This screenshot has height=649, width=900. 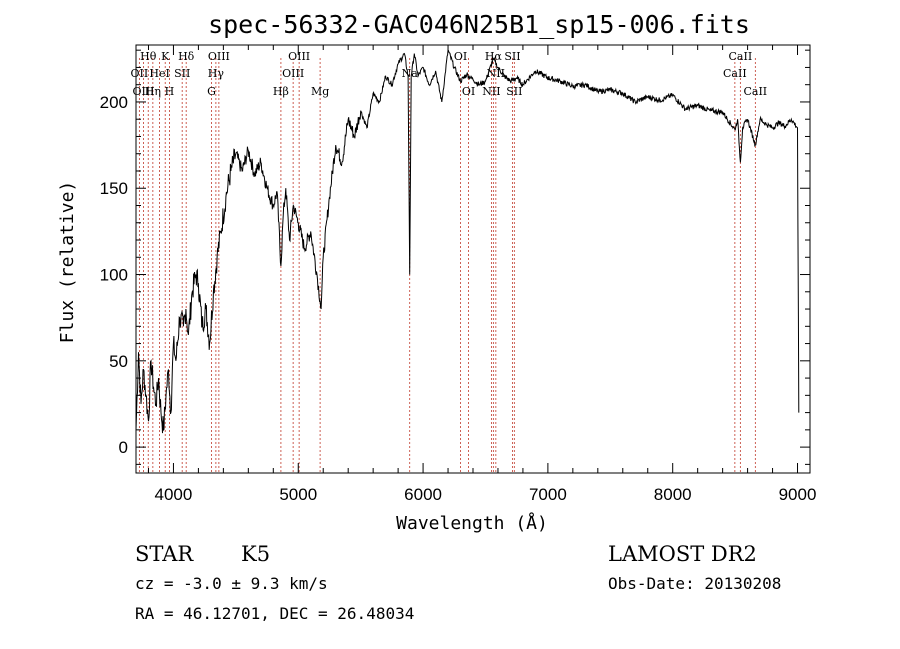 I want to click on spectral-subclass: K5, so click(x=255, y=554).